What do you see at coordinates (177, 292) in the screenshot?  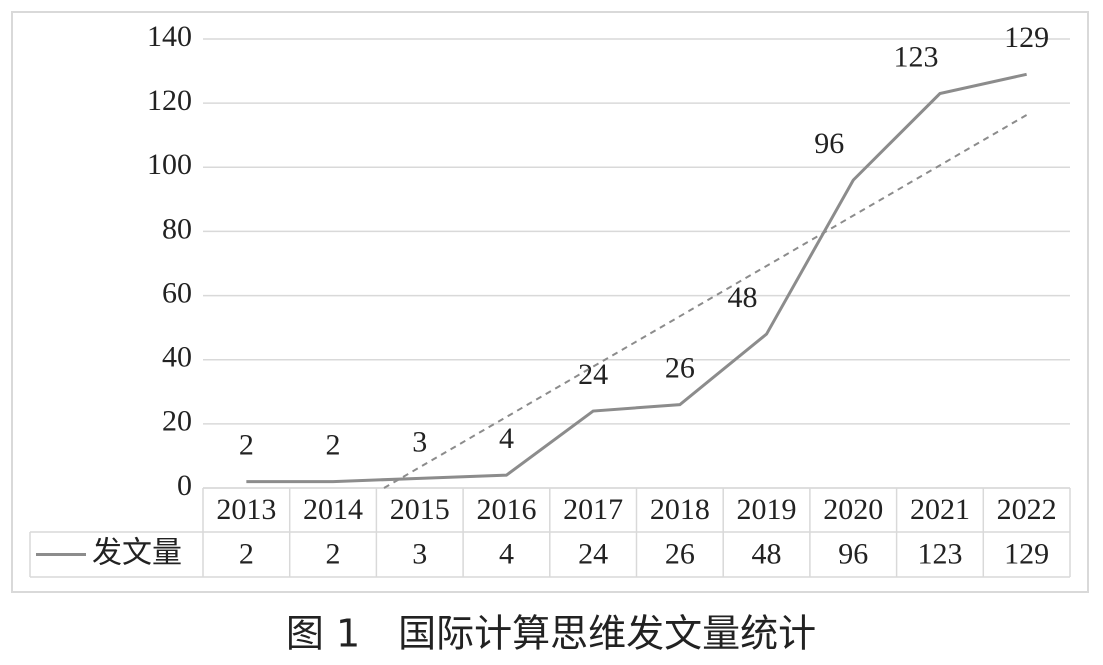 I see `y-tick-label: 60` at bounding box center [177, 292].